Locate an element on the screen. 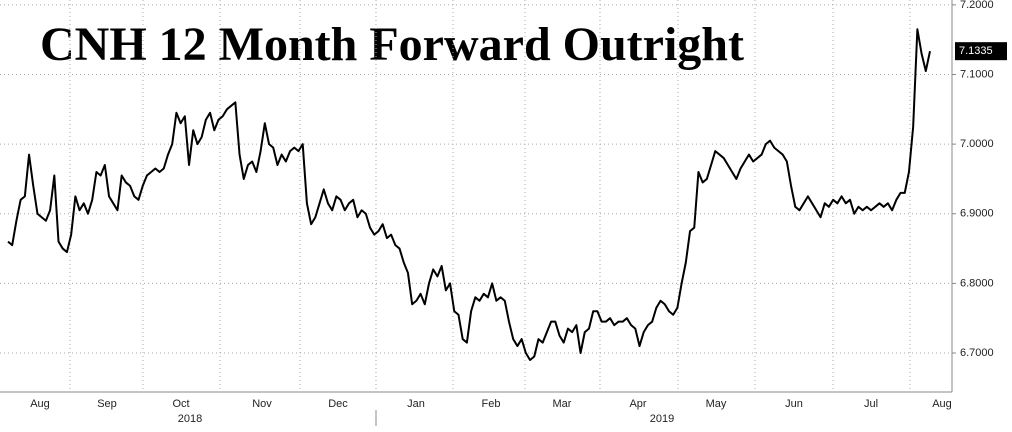 The height and width of the screenshot is (432, 1012). x-tick-label: Feb is located at coordinates (491, 404).